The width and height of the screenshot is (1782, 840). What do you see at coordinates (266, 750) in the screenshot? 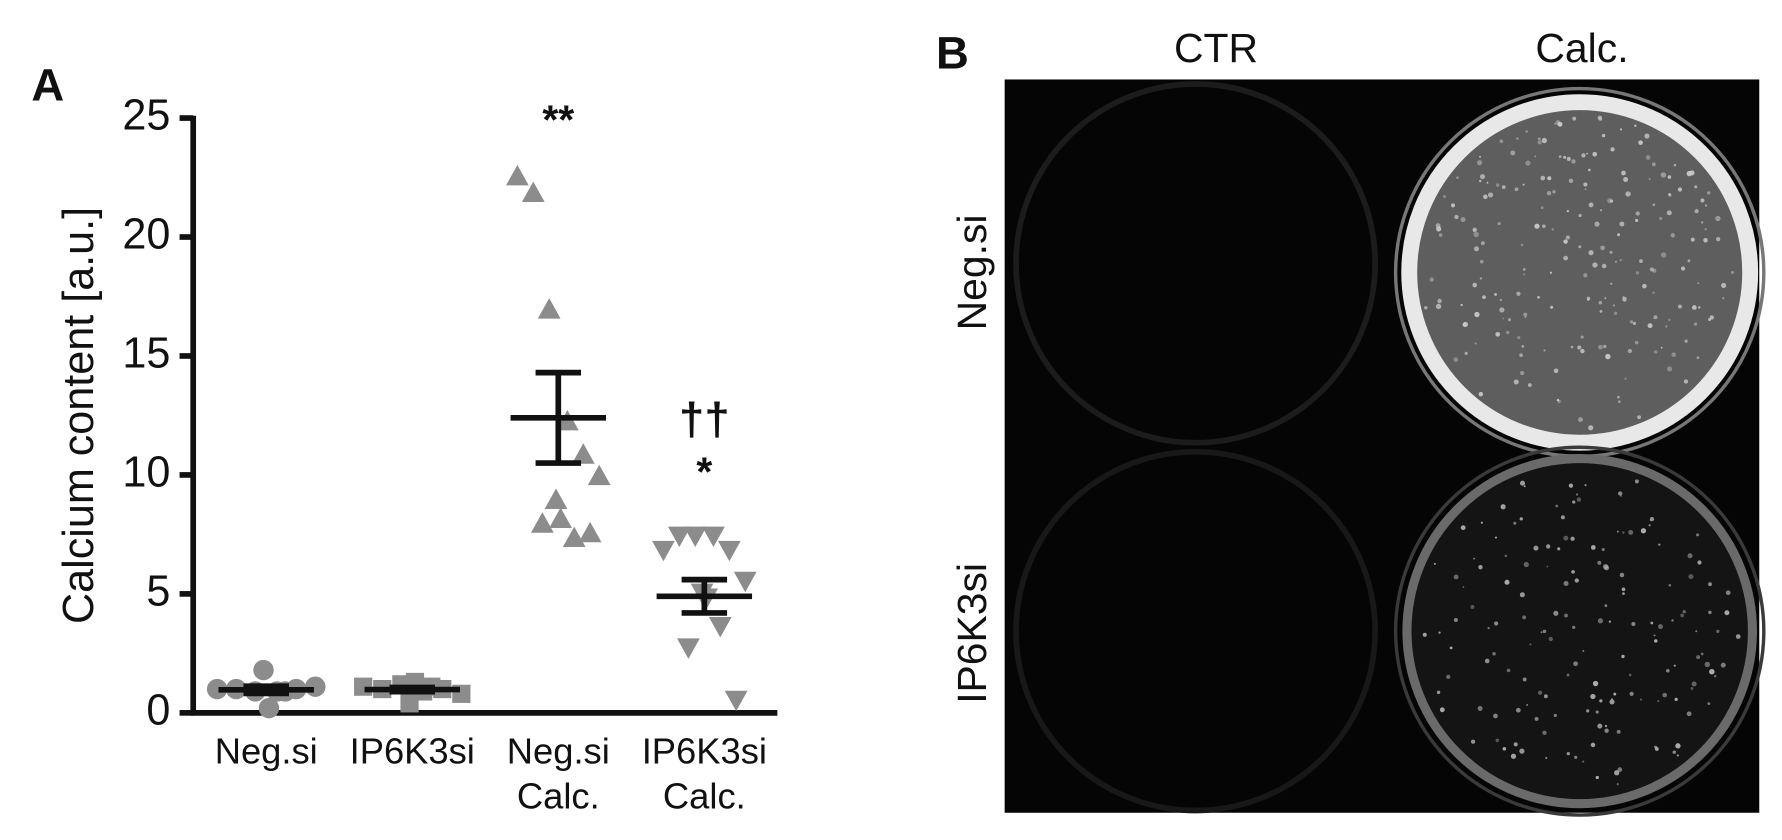
I see `x-tick-label: Neg.si` at bounding box center [266, 750].